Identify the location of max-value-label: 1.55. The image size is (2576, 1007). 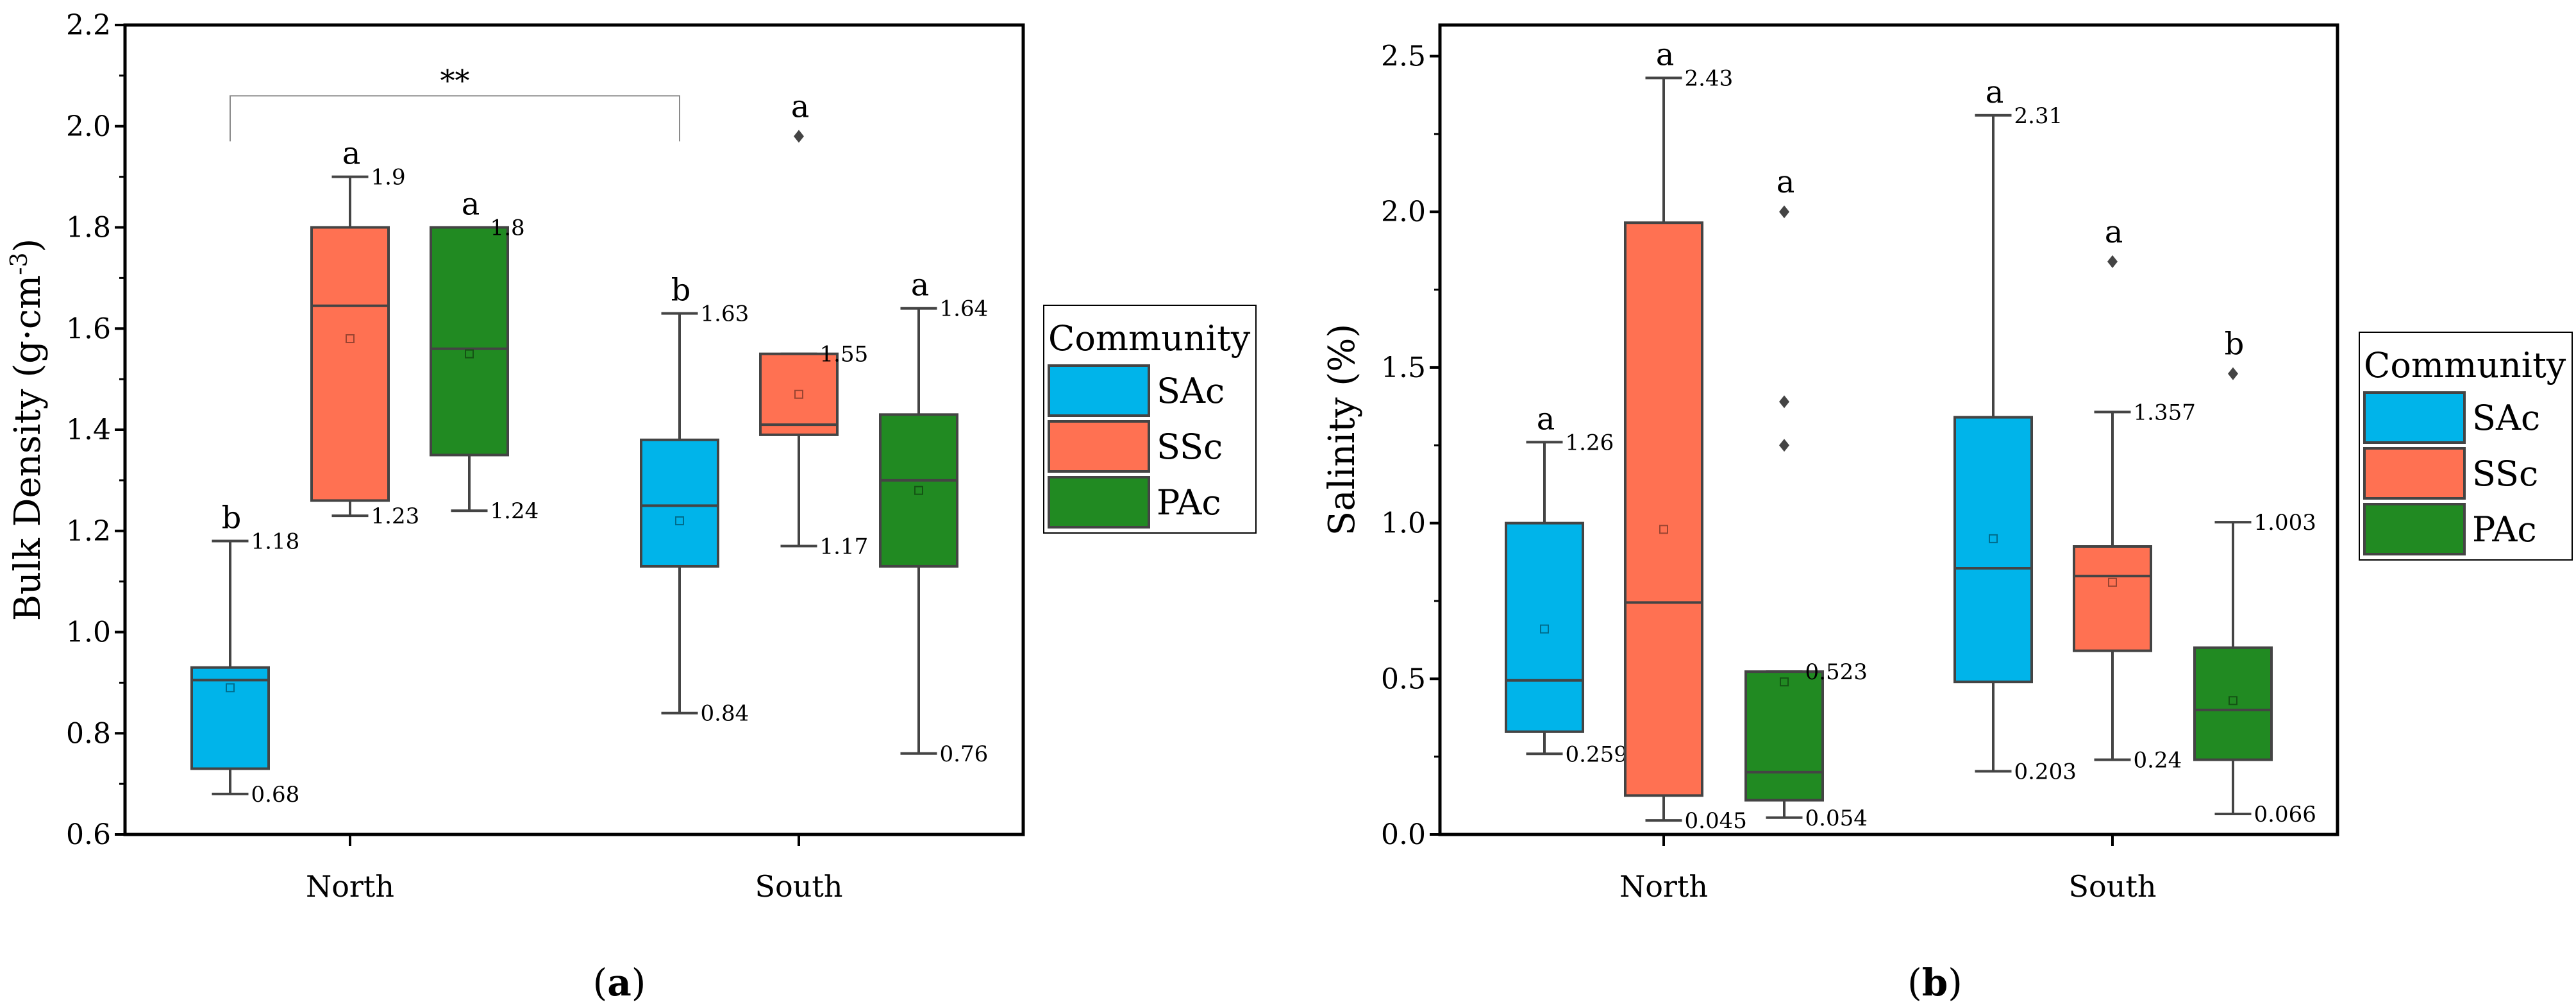
(844, 355).